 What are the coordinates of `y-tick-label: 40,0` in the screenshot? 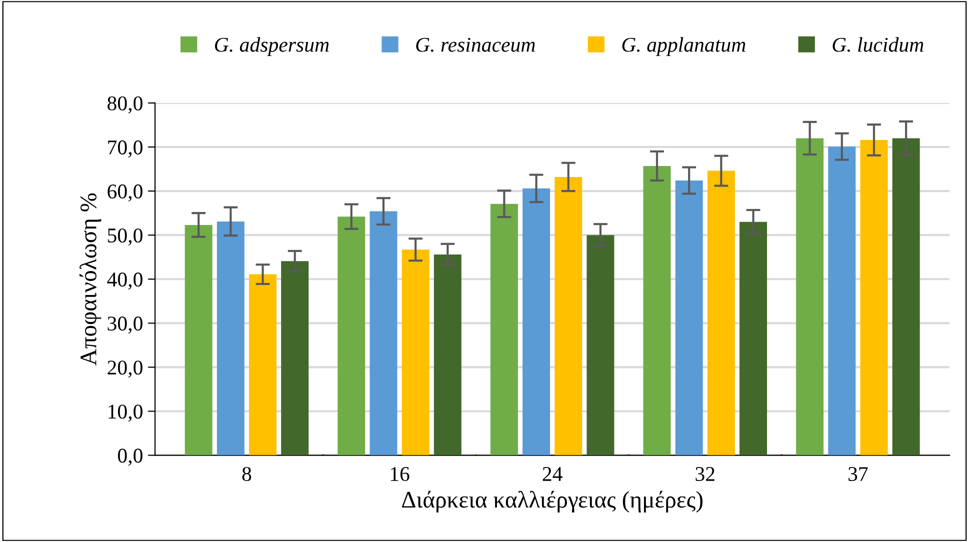 It's located at (124, 281).